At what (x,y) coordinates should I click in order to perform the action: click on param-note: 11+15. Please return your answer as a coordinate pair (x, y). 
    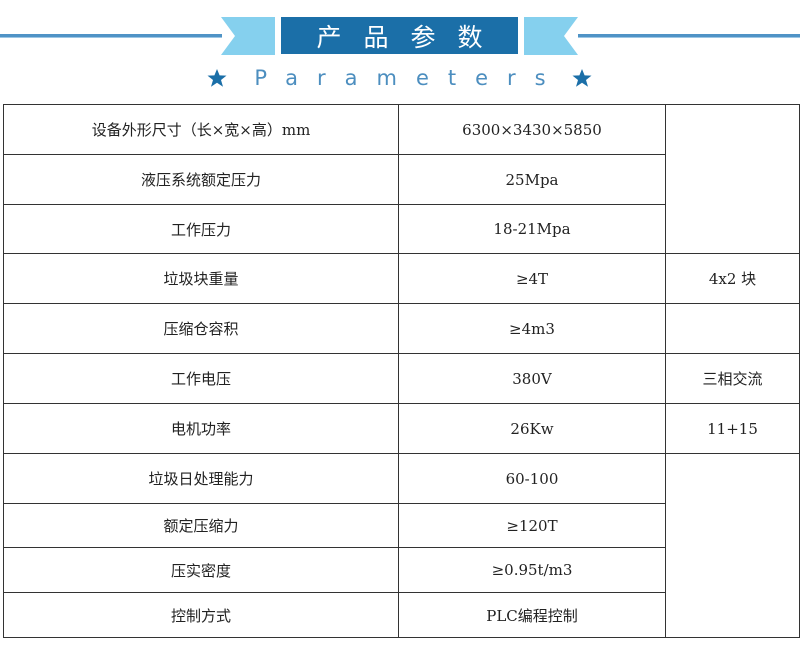
    Looking at the image, I should click on (732, 428).